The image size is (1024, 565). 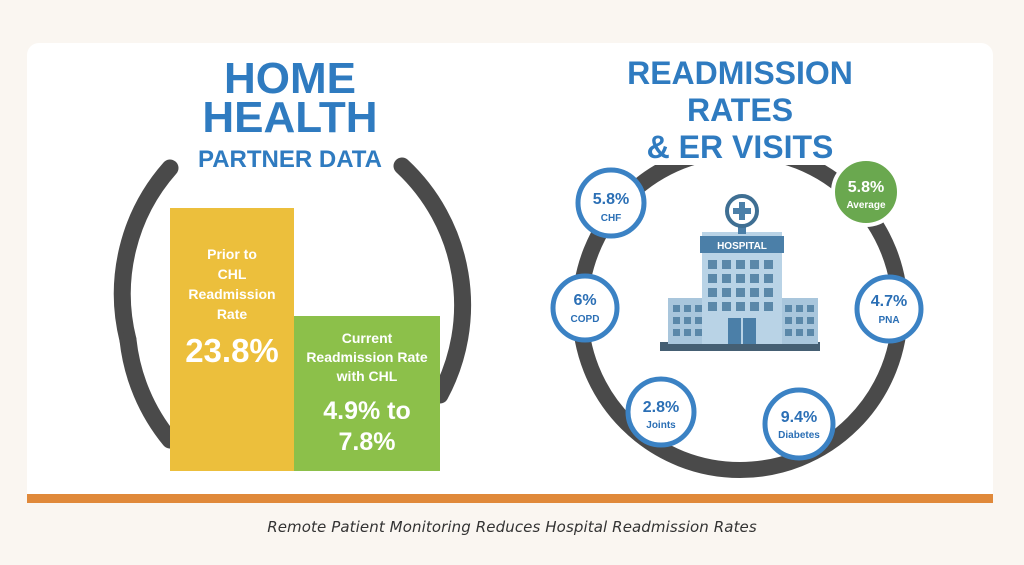 I want to click on stat-value: 6%, so click(x=584, y=300).